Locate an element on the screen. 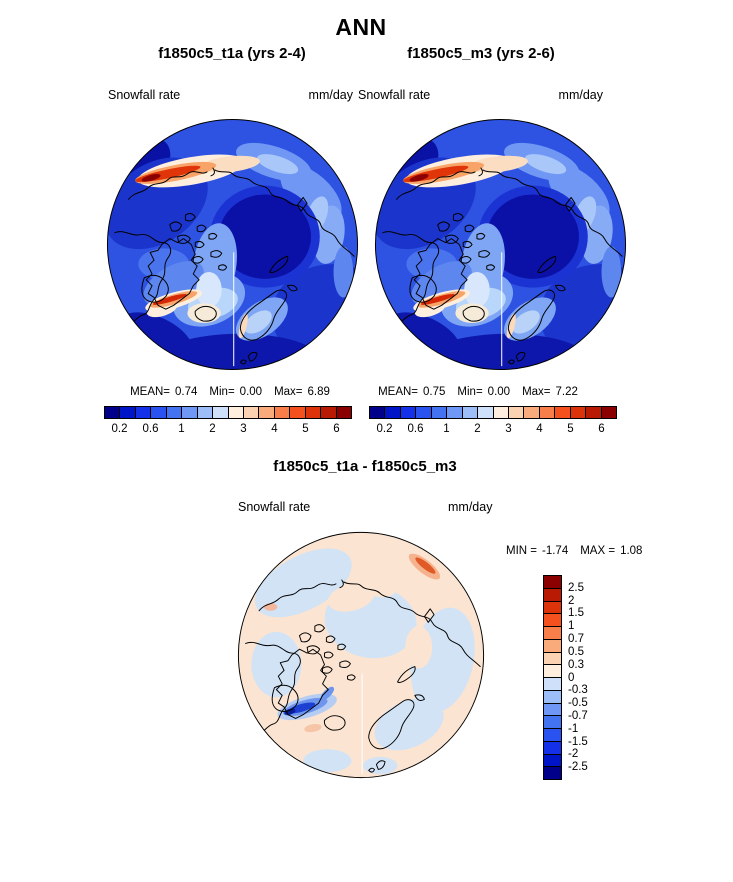  colorbar-tick-label: 0.6 is located at coordinates (415, 429).